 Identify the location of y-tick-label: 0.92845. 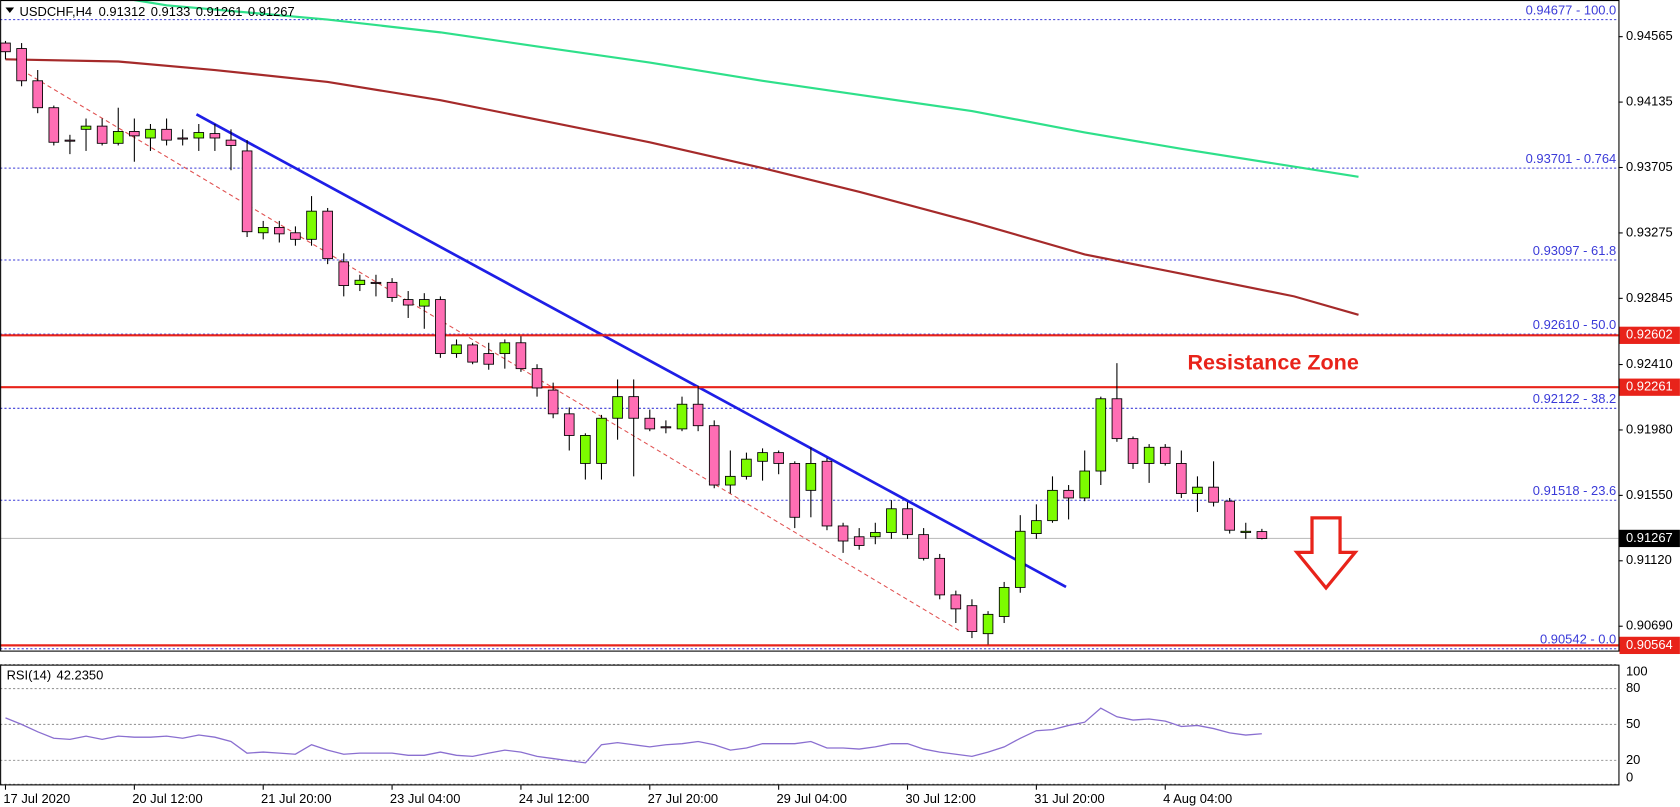
(1649, 297).